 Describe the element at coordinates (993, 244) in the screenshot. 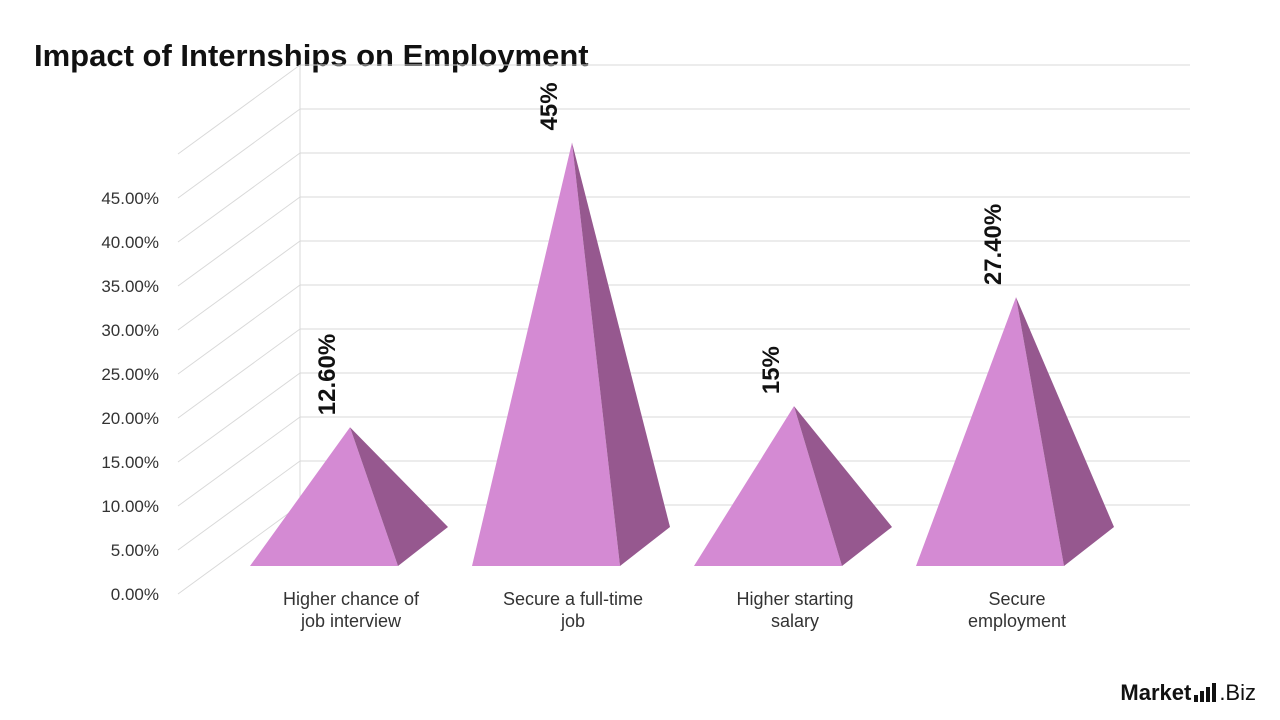

I see `data-label: 27.40%` at that location.